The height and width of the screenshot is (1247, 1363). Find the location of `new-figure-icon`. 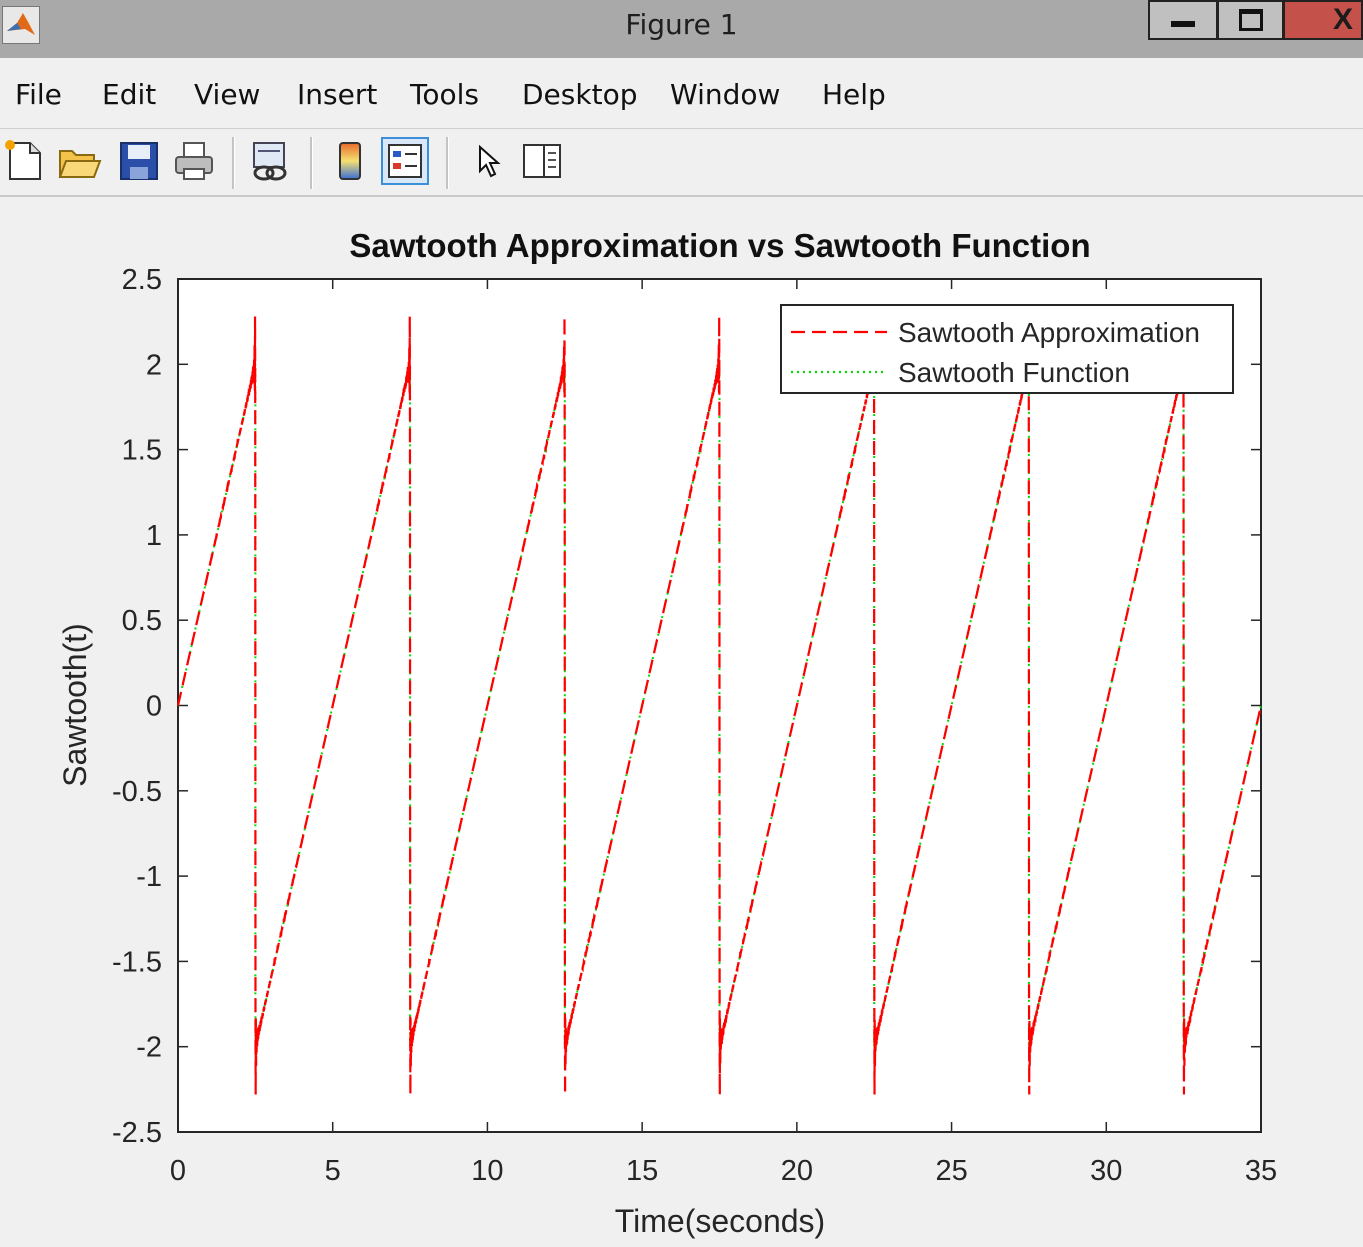

new-figure-icon is located at coordinates (23, 160).